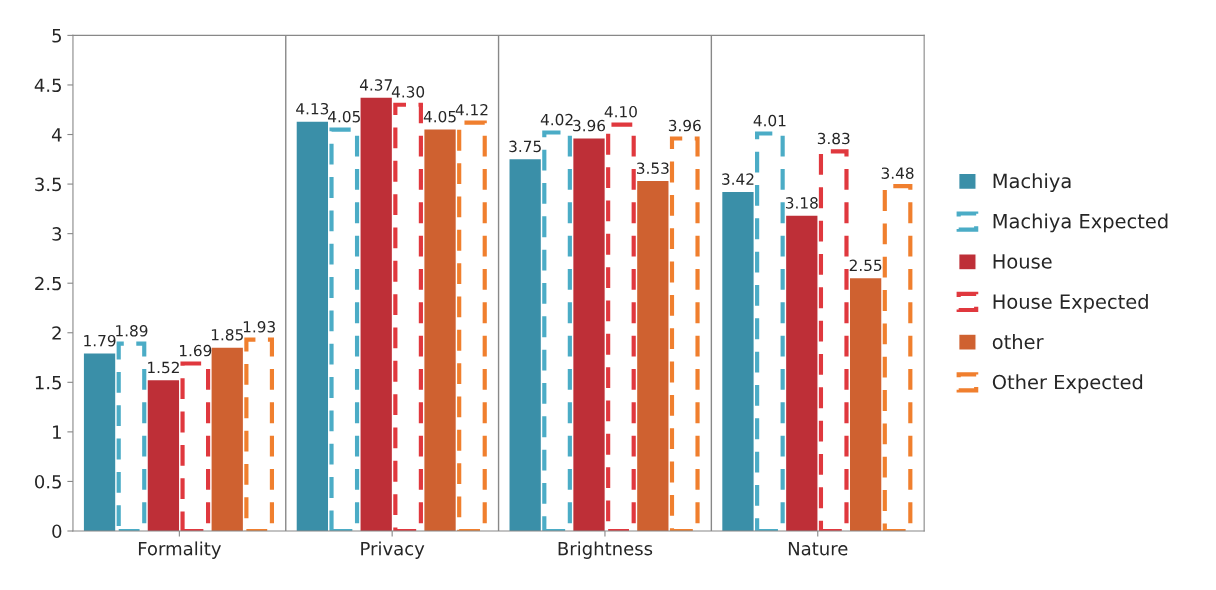 The width and height of the screenshot is (1216, 590). Describe the element at coordinates (818, 548) in the screenshot. I see `x-tick-label: Nature` at that location.